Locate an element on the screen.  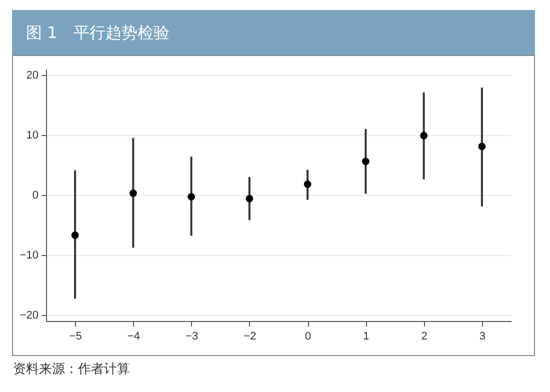
x-tick-label: −3 is located at coordinates (192, 336).